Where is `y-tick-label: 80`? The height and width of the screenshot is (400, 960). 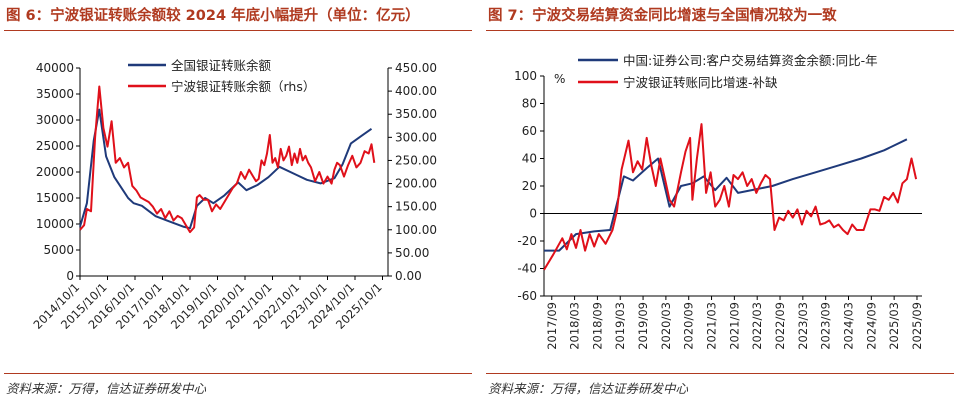
y-tick-label: 80 is located at coordinates (529, 104).